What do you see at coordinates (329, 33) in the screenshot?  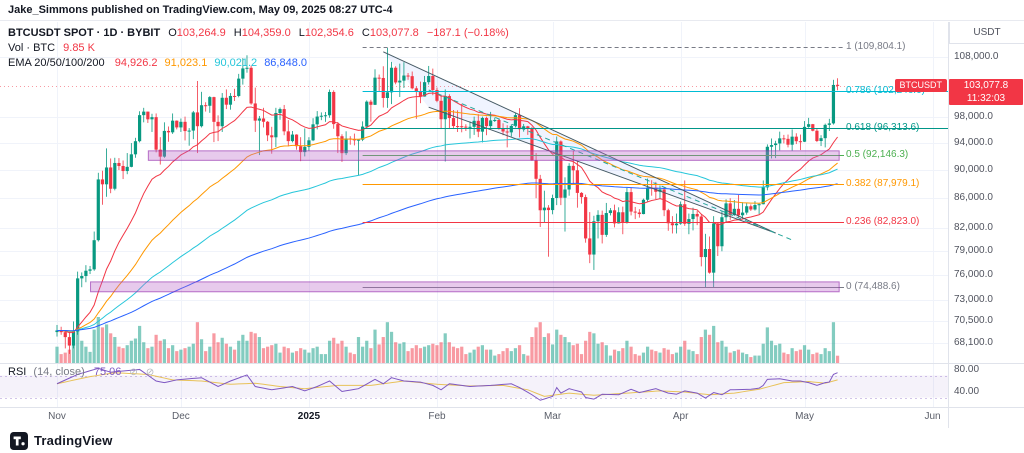 I see `low-value: 102,354.6` at bounding box center [329, 33].